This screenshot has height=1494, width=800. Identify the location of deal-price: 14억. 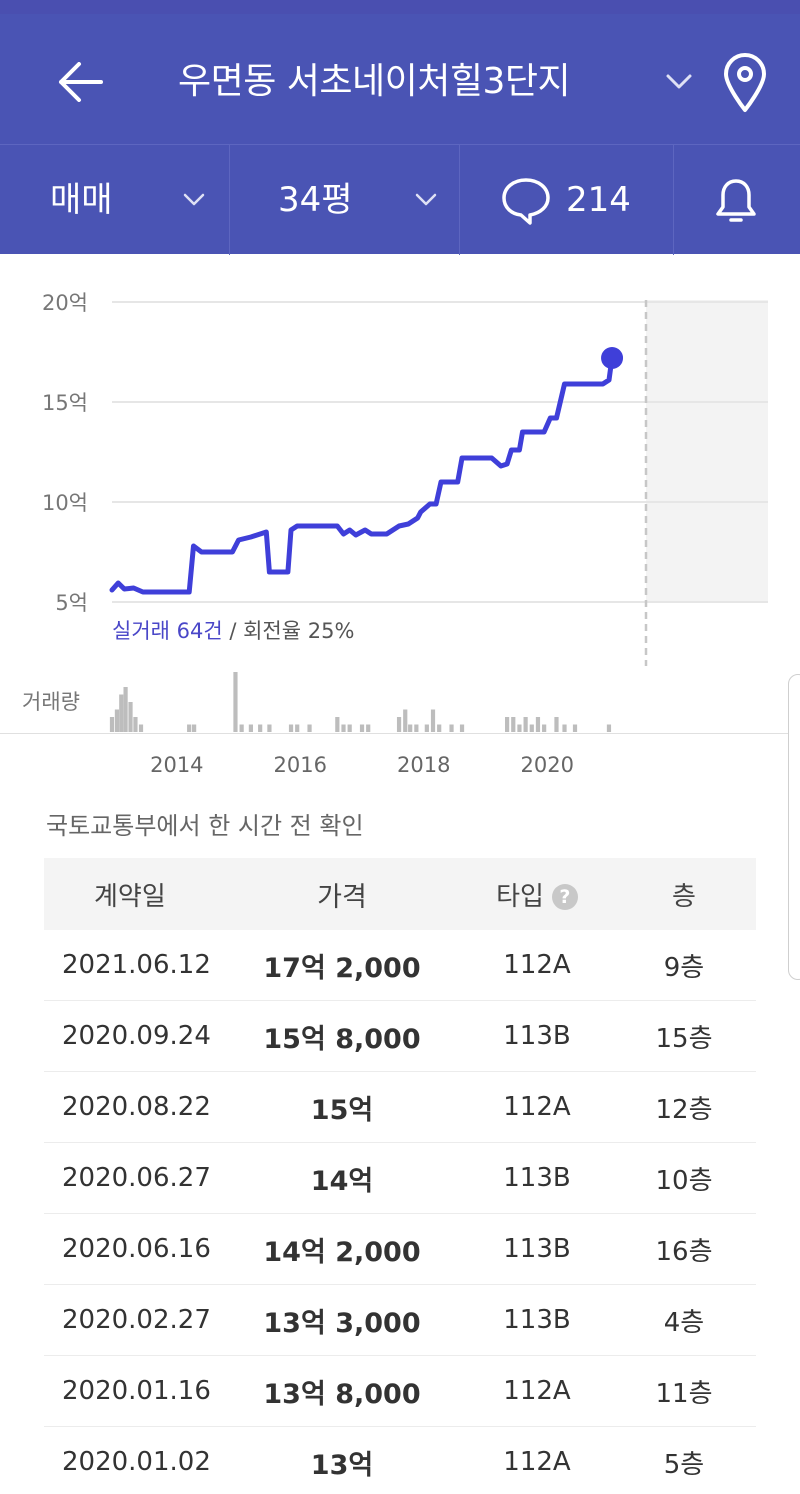
(342, 1181).